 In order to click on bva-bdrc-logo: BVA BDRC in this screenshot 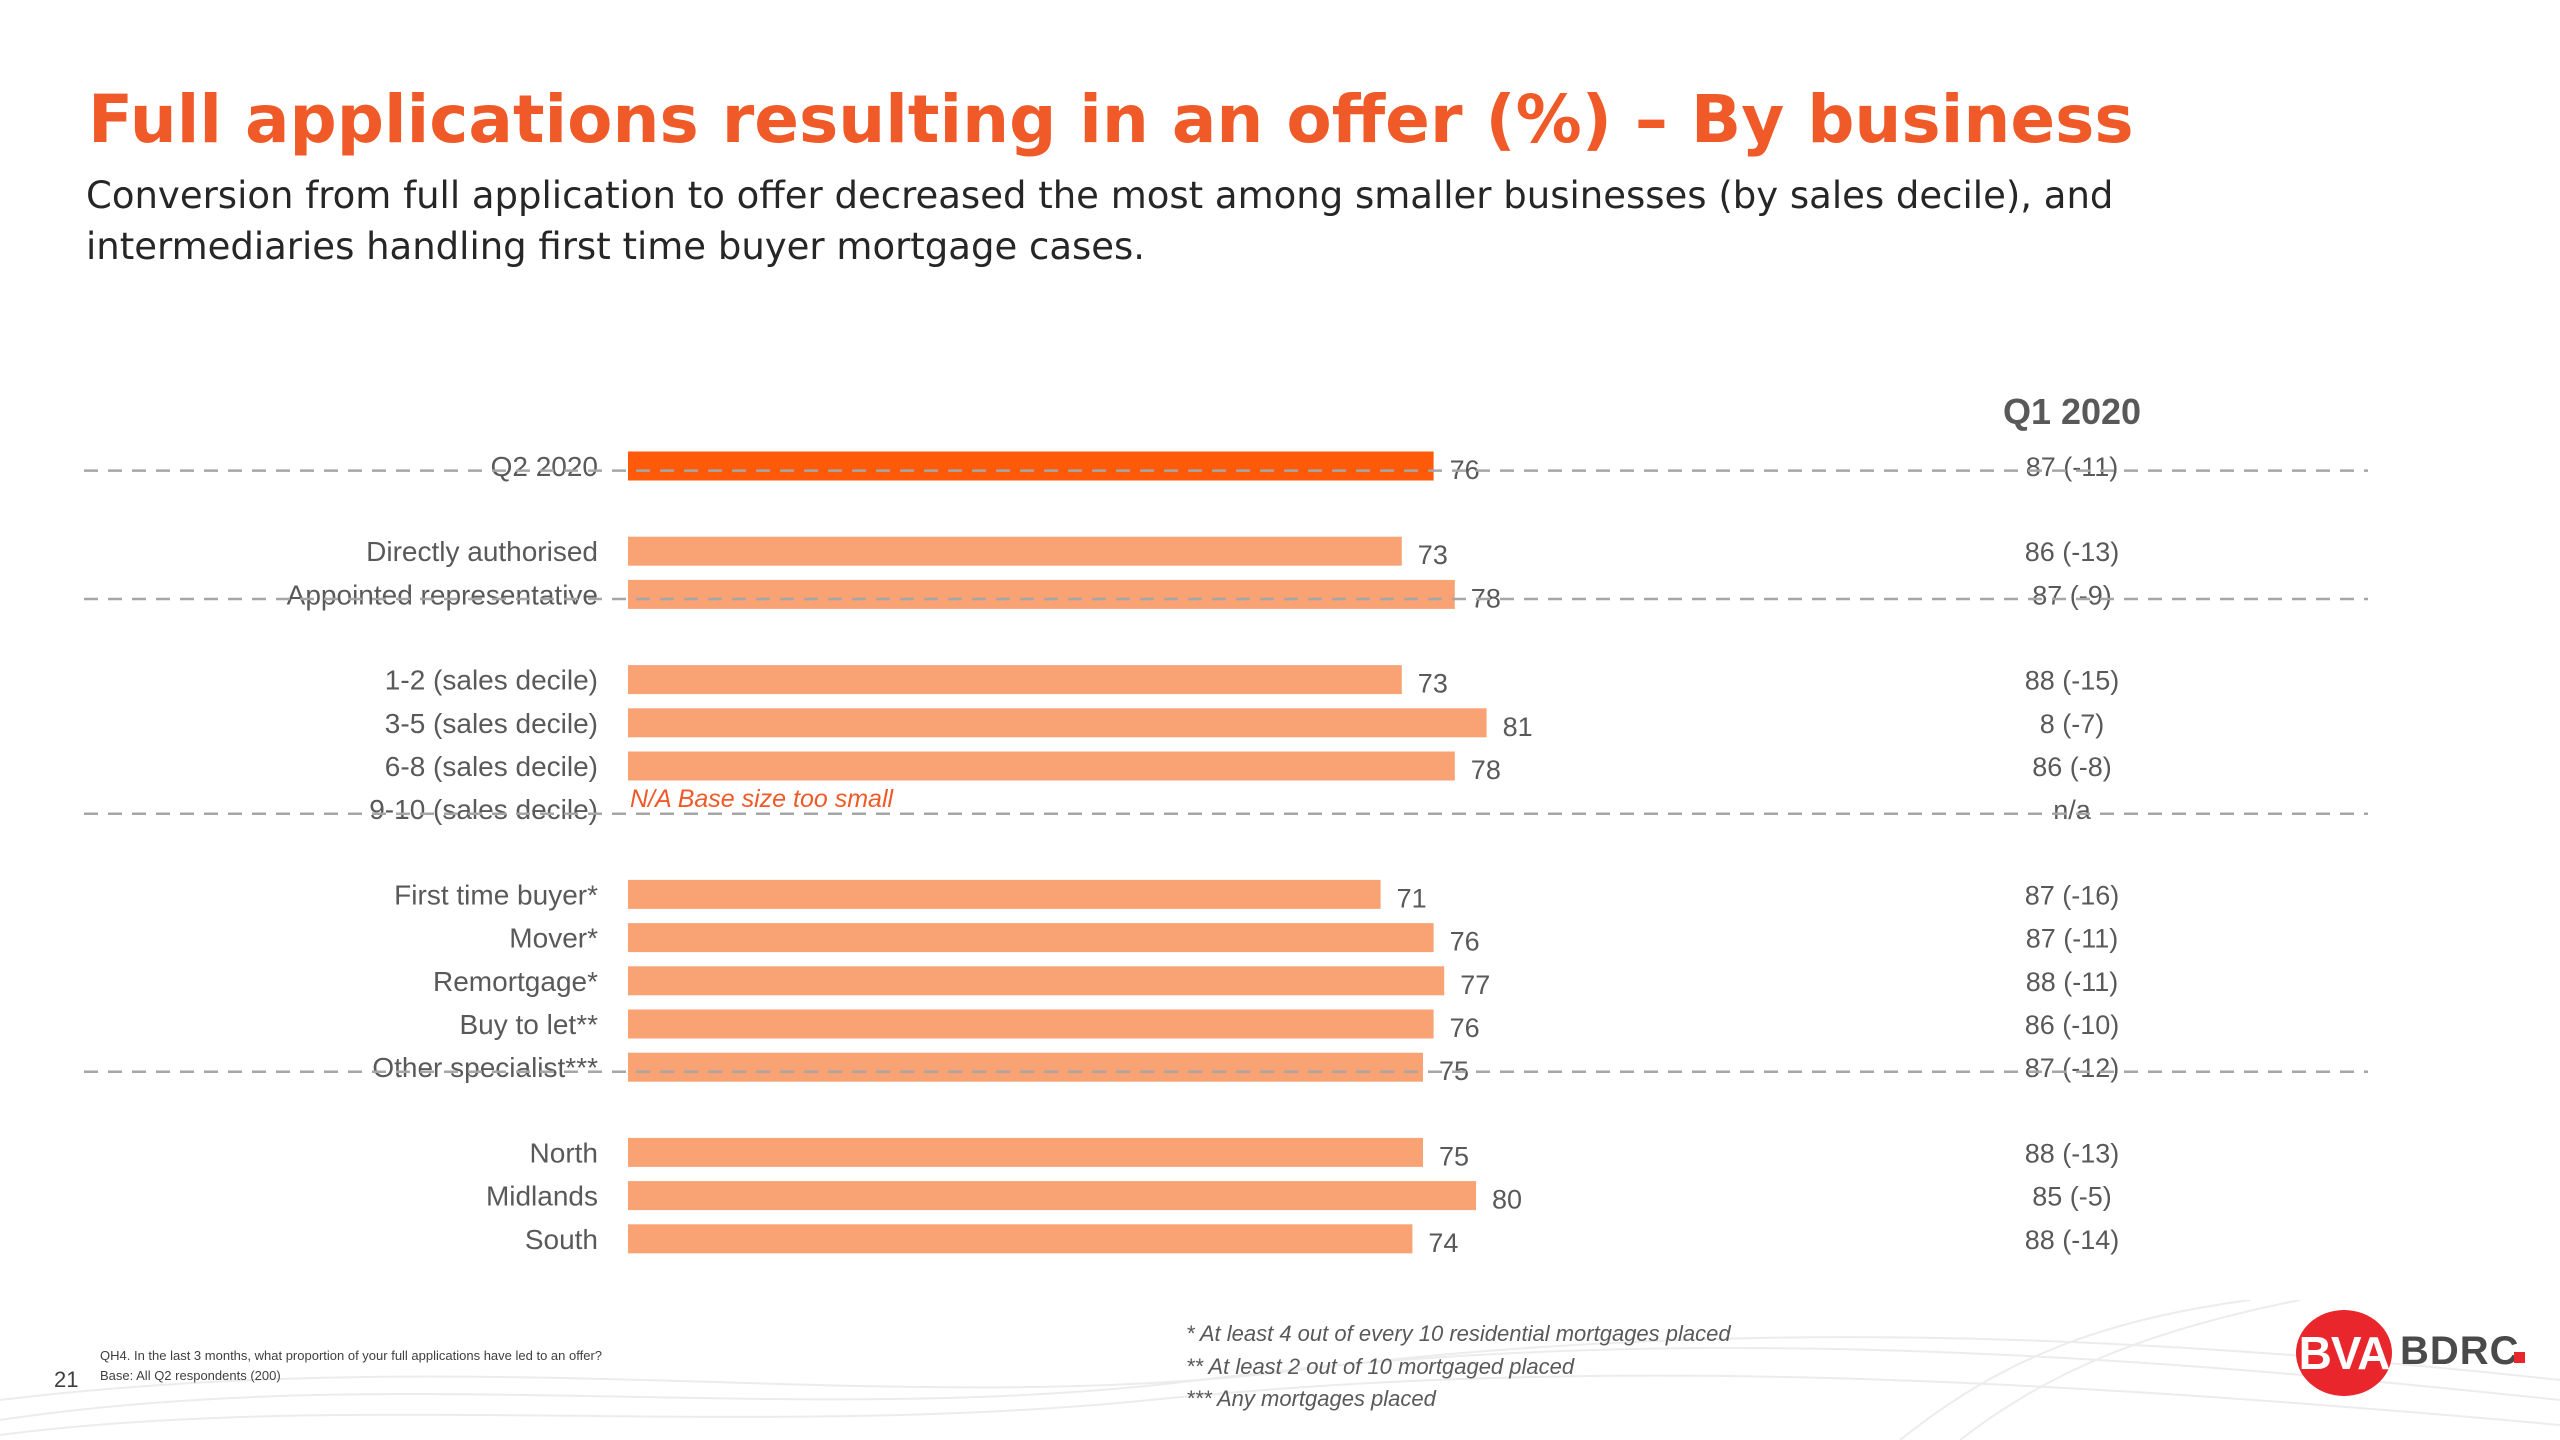, I will do `click(2412, 1354)`.